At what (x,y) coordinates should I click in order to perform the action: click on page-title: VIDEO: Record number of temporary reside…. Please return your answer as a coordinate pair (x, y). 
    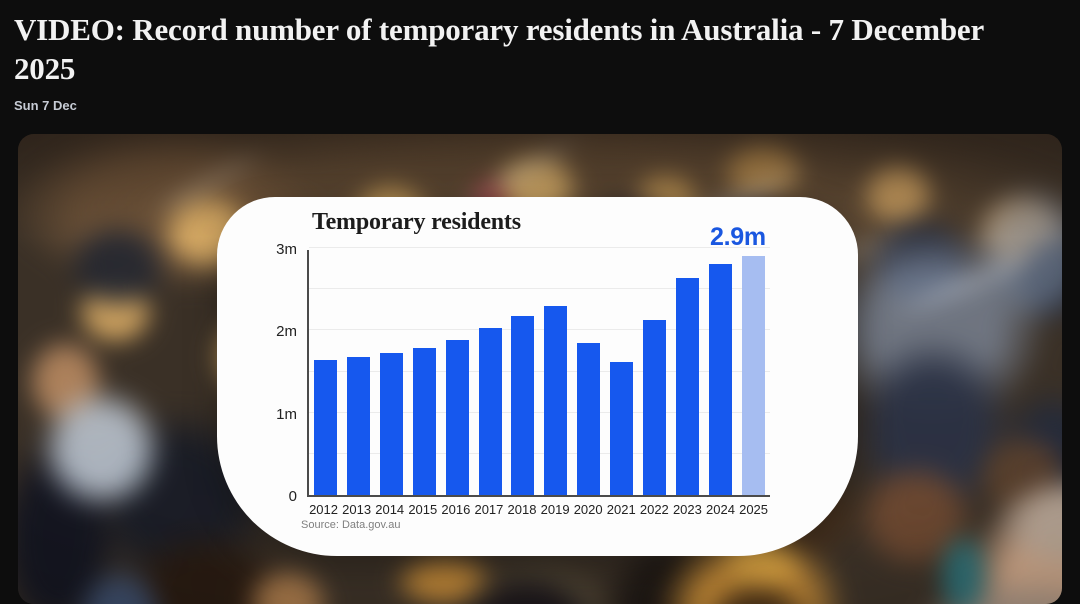
    Looking at the image, I should click on (499, 49).